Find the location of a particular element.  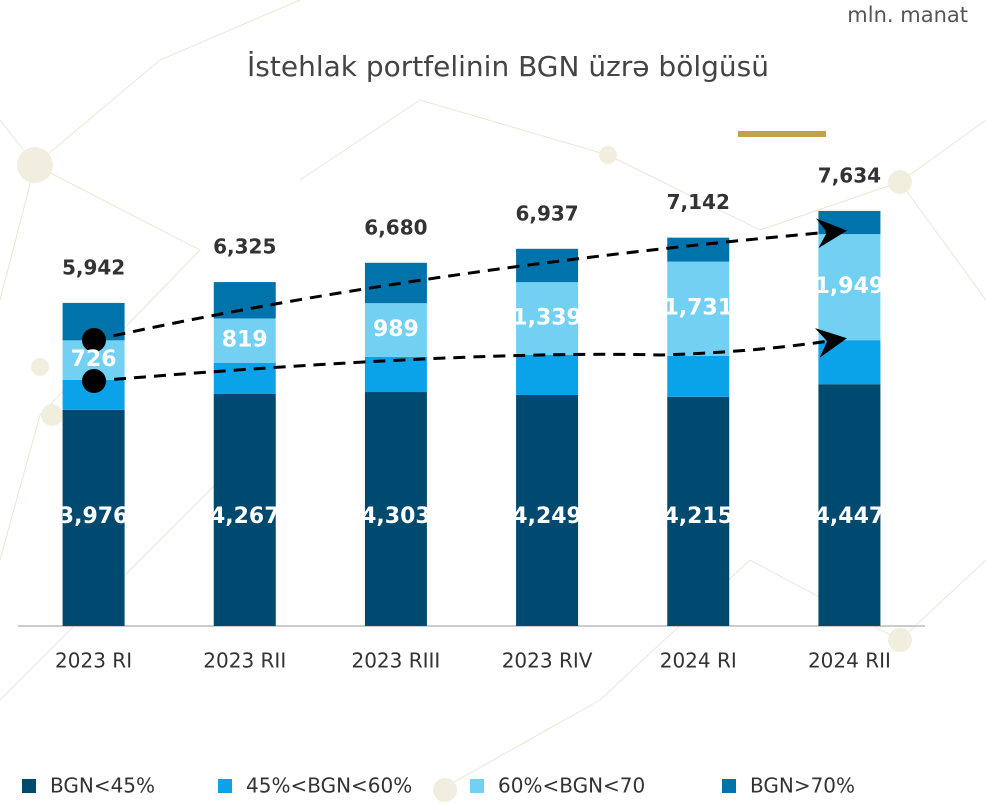

total-label: 7,142 is located at coordinates (698, 202).